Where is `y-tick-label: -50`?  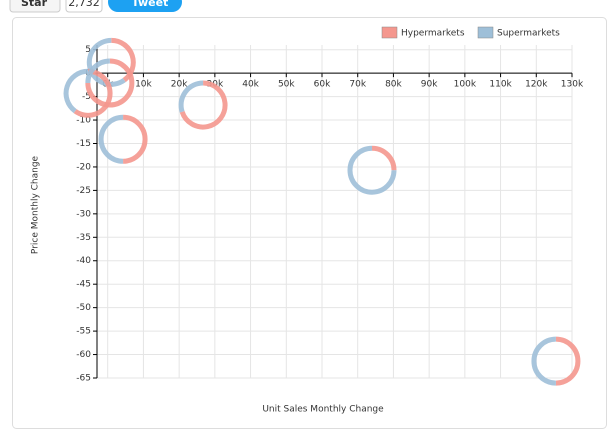 y-tick-label: -50 is located at coordinates (83, 308).